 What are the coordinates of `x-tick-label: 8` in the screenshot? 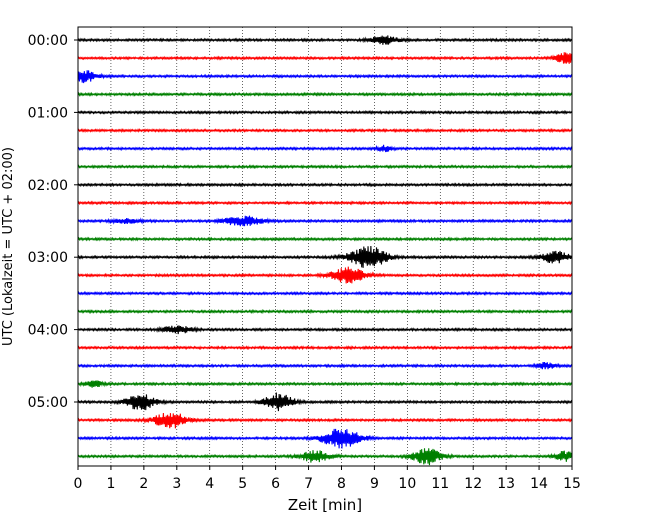 It's located at (341, 484).